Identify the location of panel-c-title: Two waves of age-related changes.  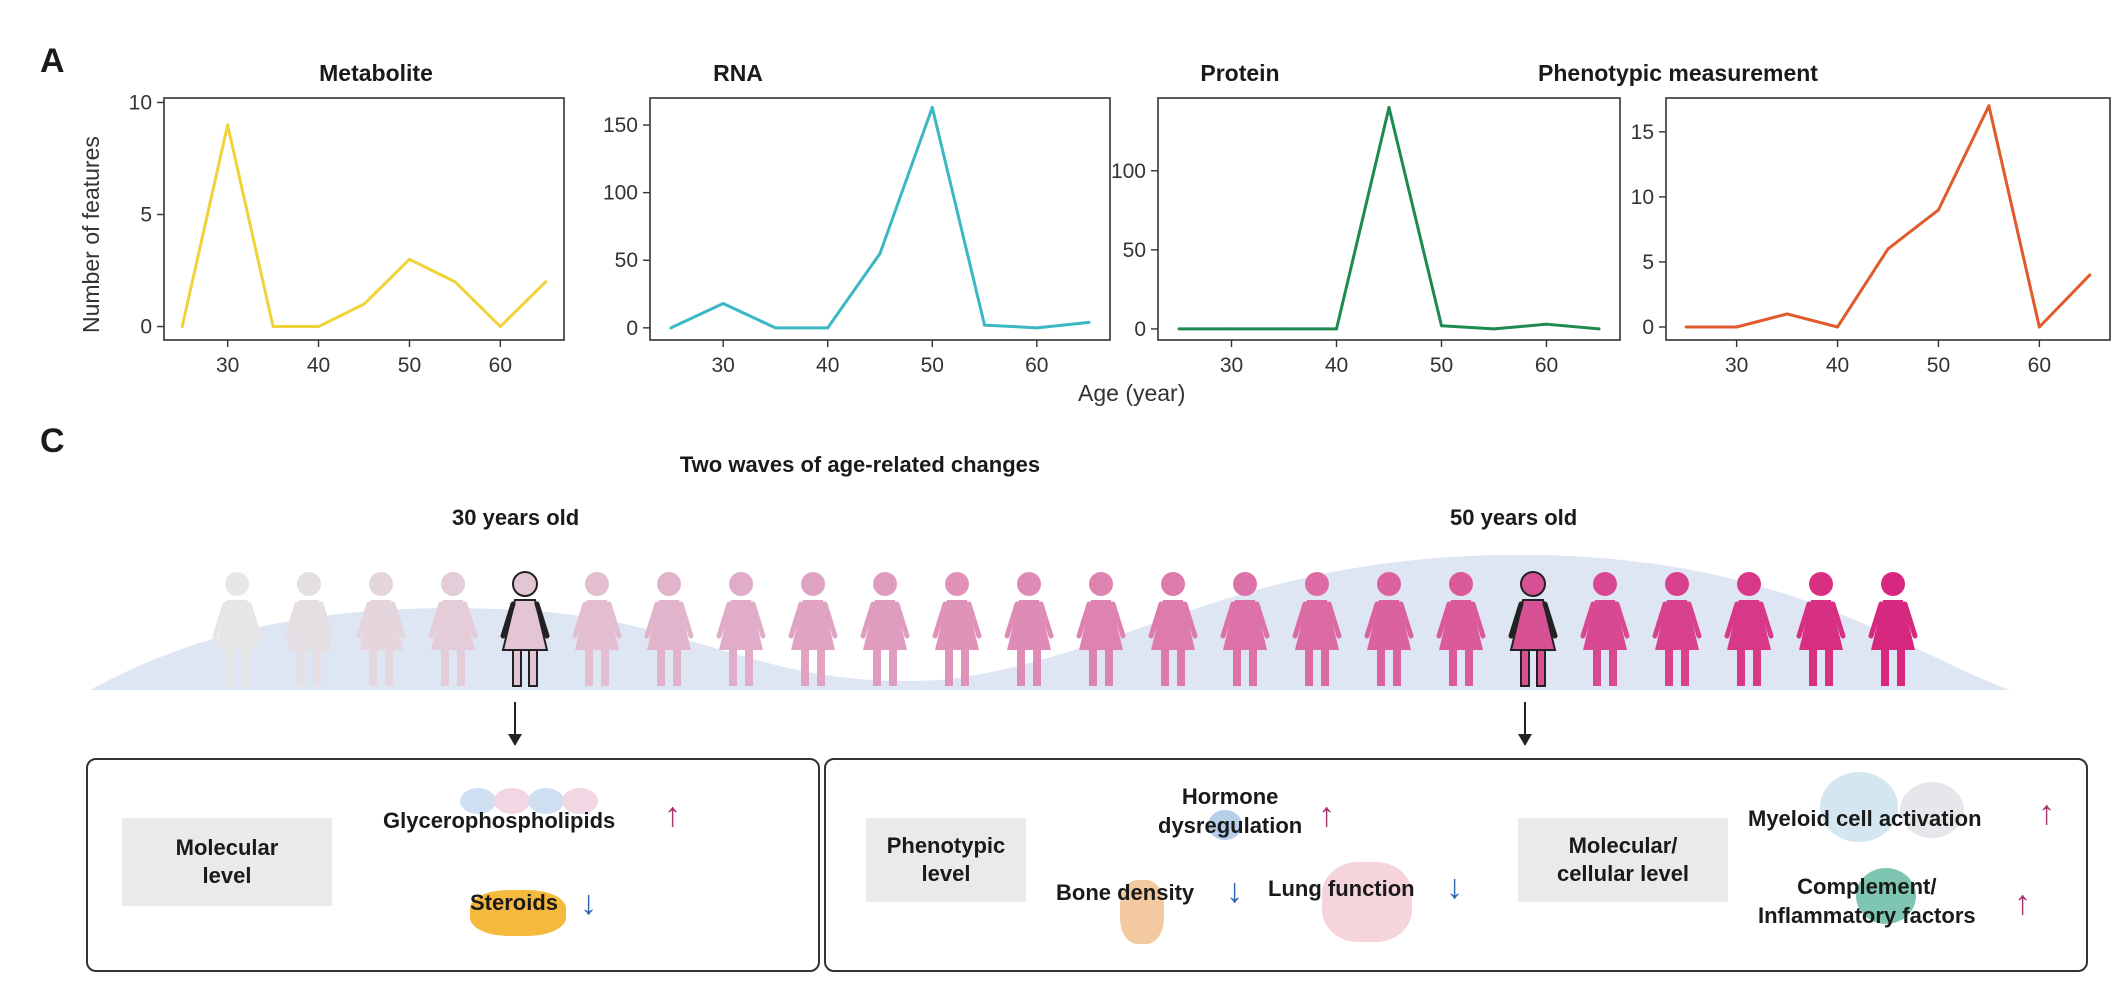
(860, 464).